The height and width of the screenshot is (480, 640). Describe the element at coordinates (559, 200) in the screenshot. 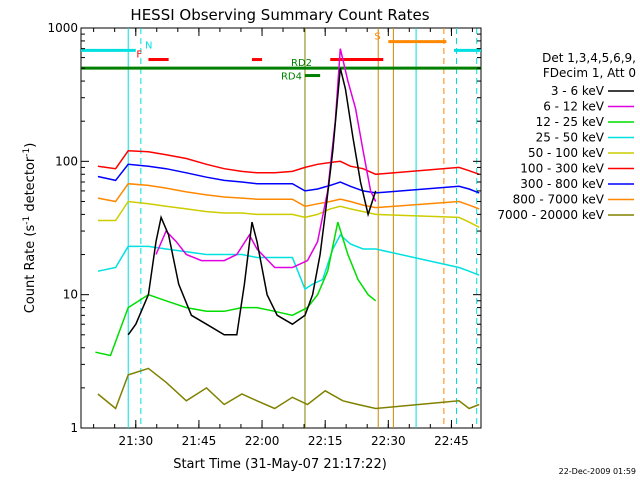

I see `legend-label-7: 800 - 7000 keV` at that location.